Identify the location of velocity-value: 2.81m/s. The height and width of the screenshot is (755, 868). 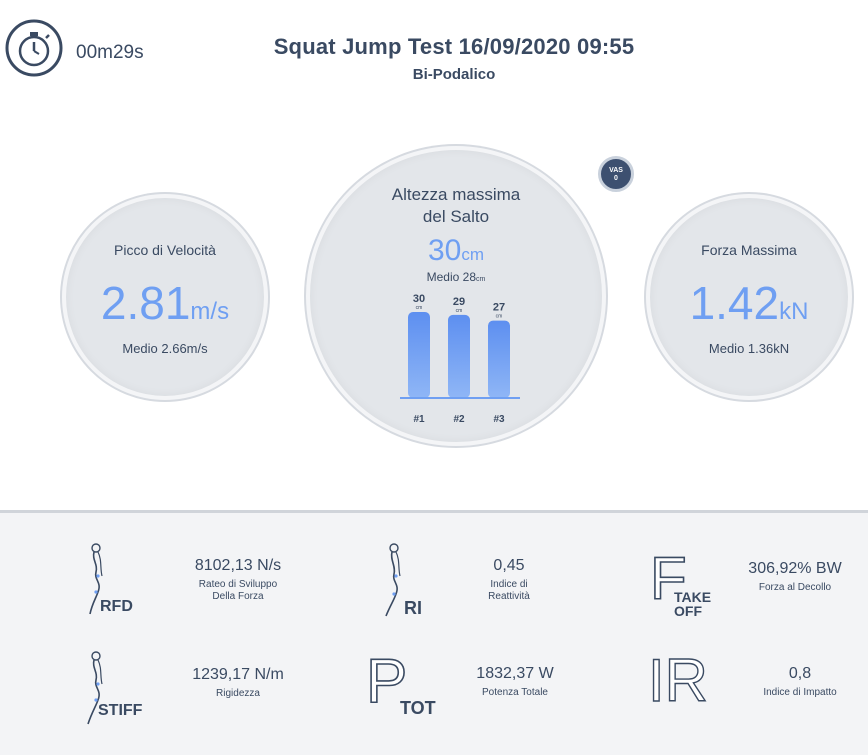
(165, 307).